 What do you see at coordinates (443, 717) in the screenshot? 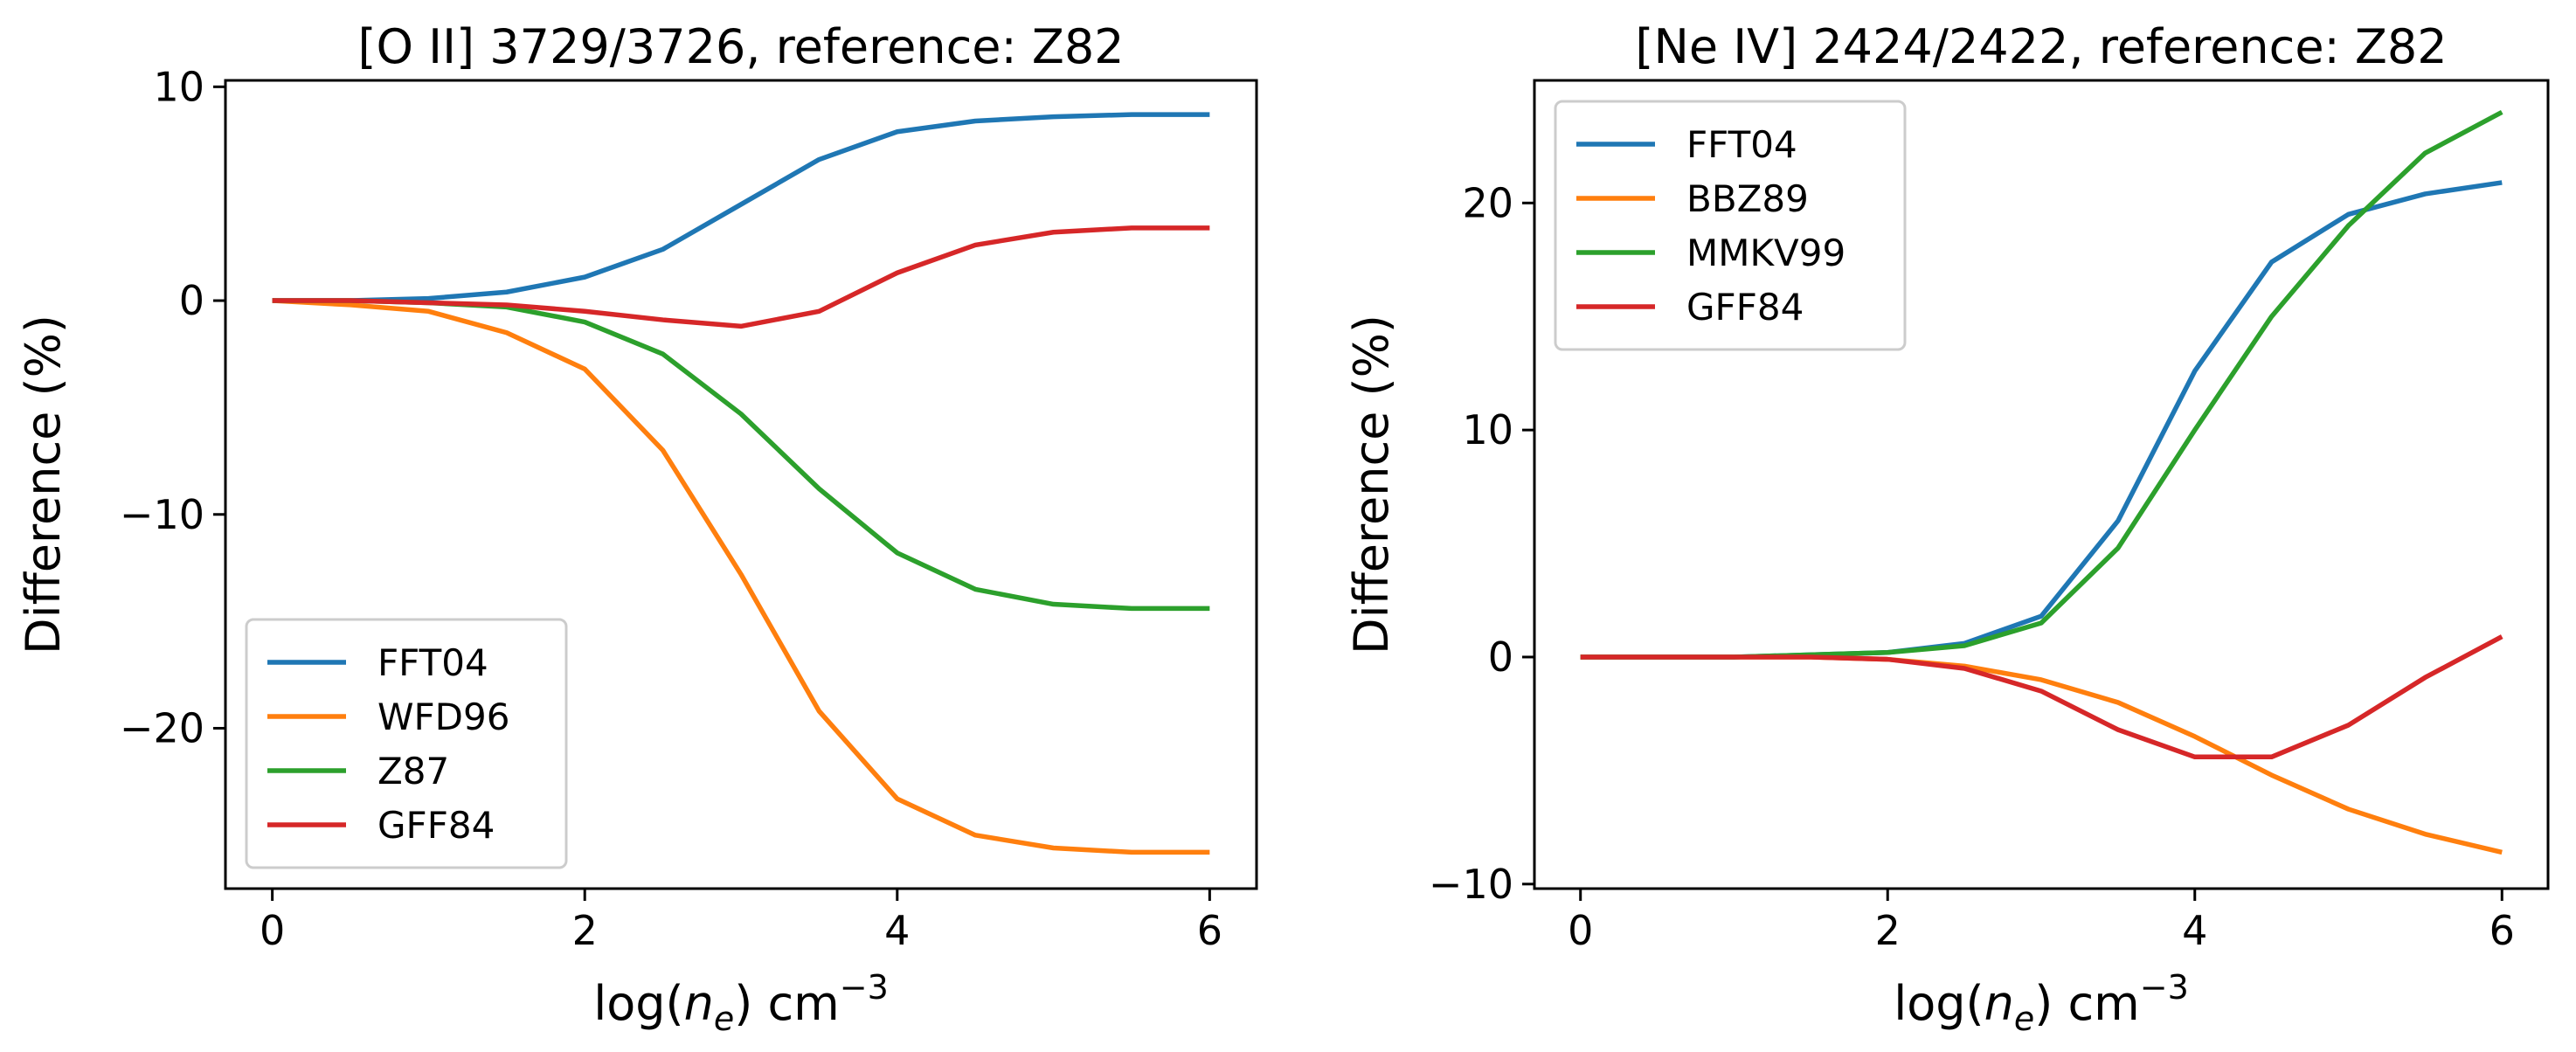
I see `legend-label-wfd96: WFD96` at bounding box center [443, 717].